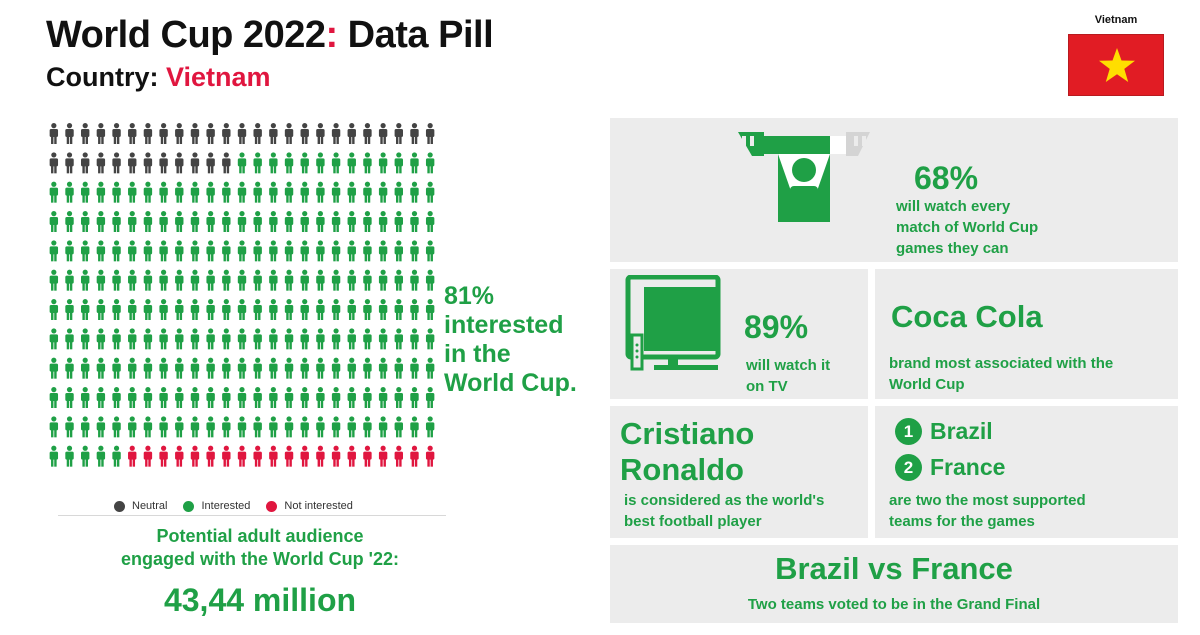 This screenshot has height=635, width=1200. Describe the element at coordinates (788, 365) in the screenshot. I see `tv-line1: will watch it` at that location.